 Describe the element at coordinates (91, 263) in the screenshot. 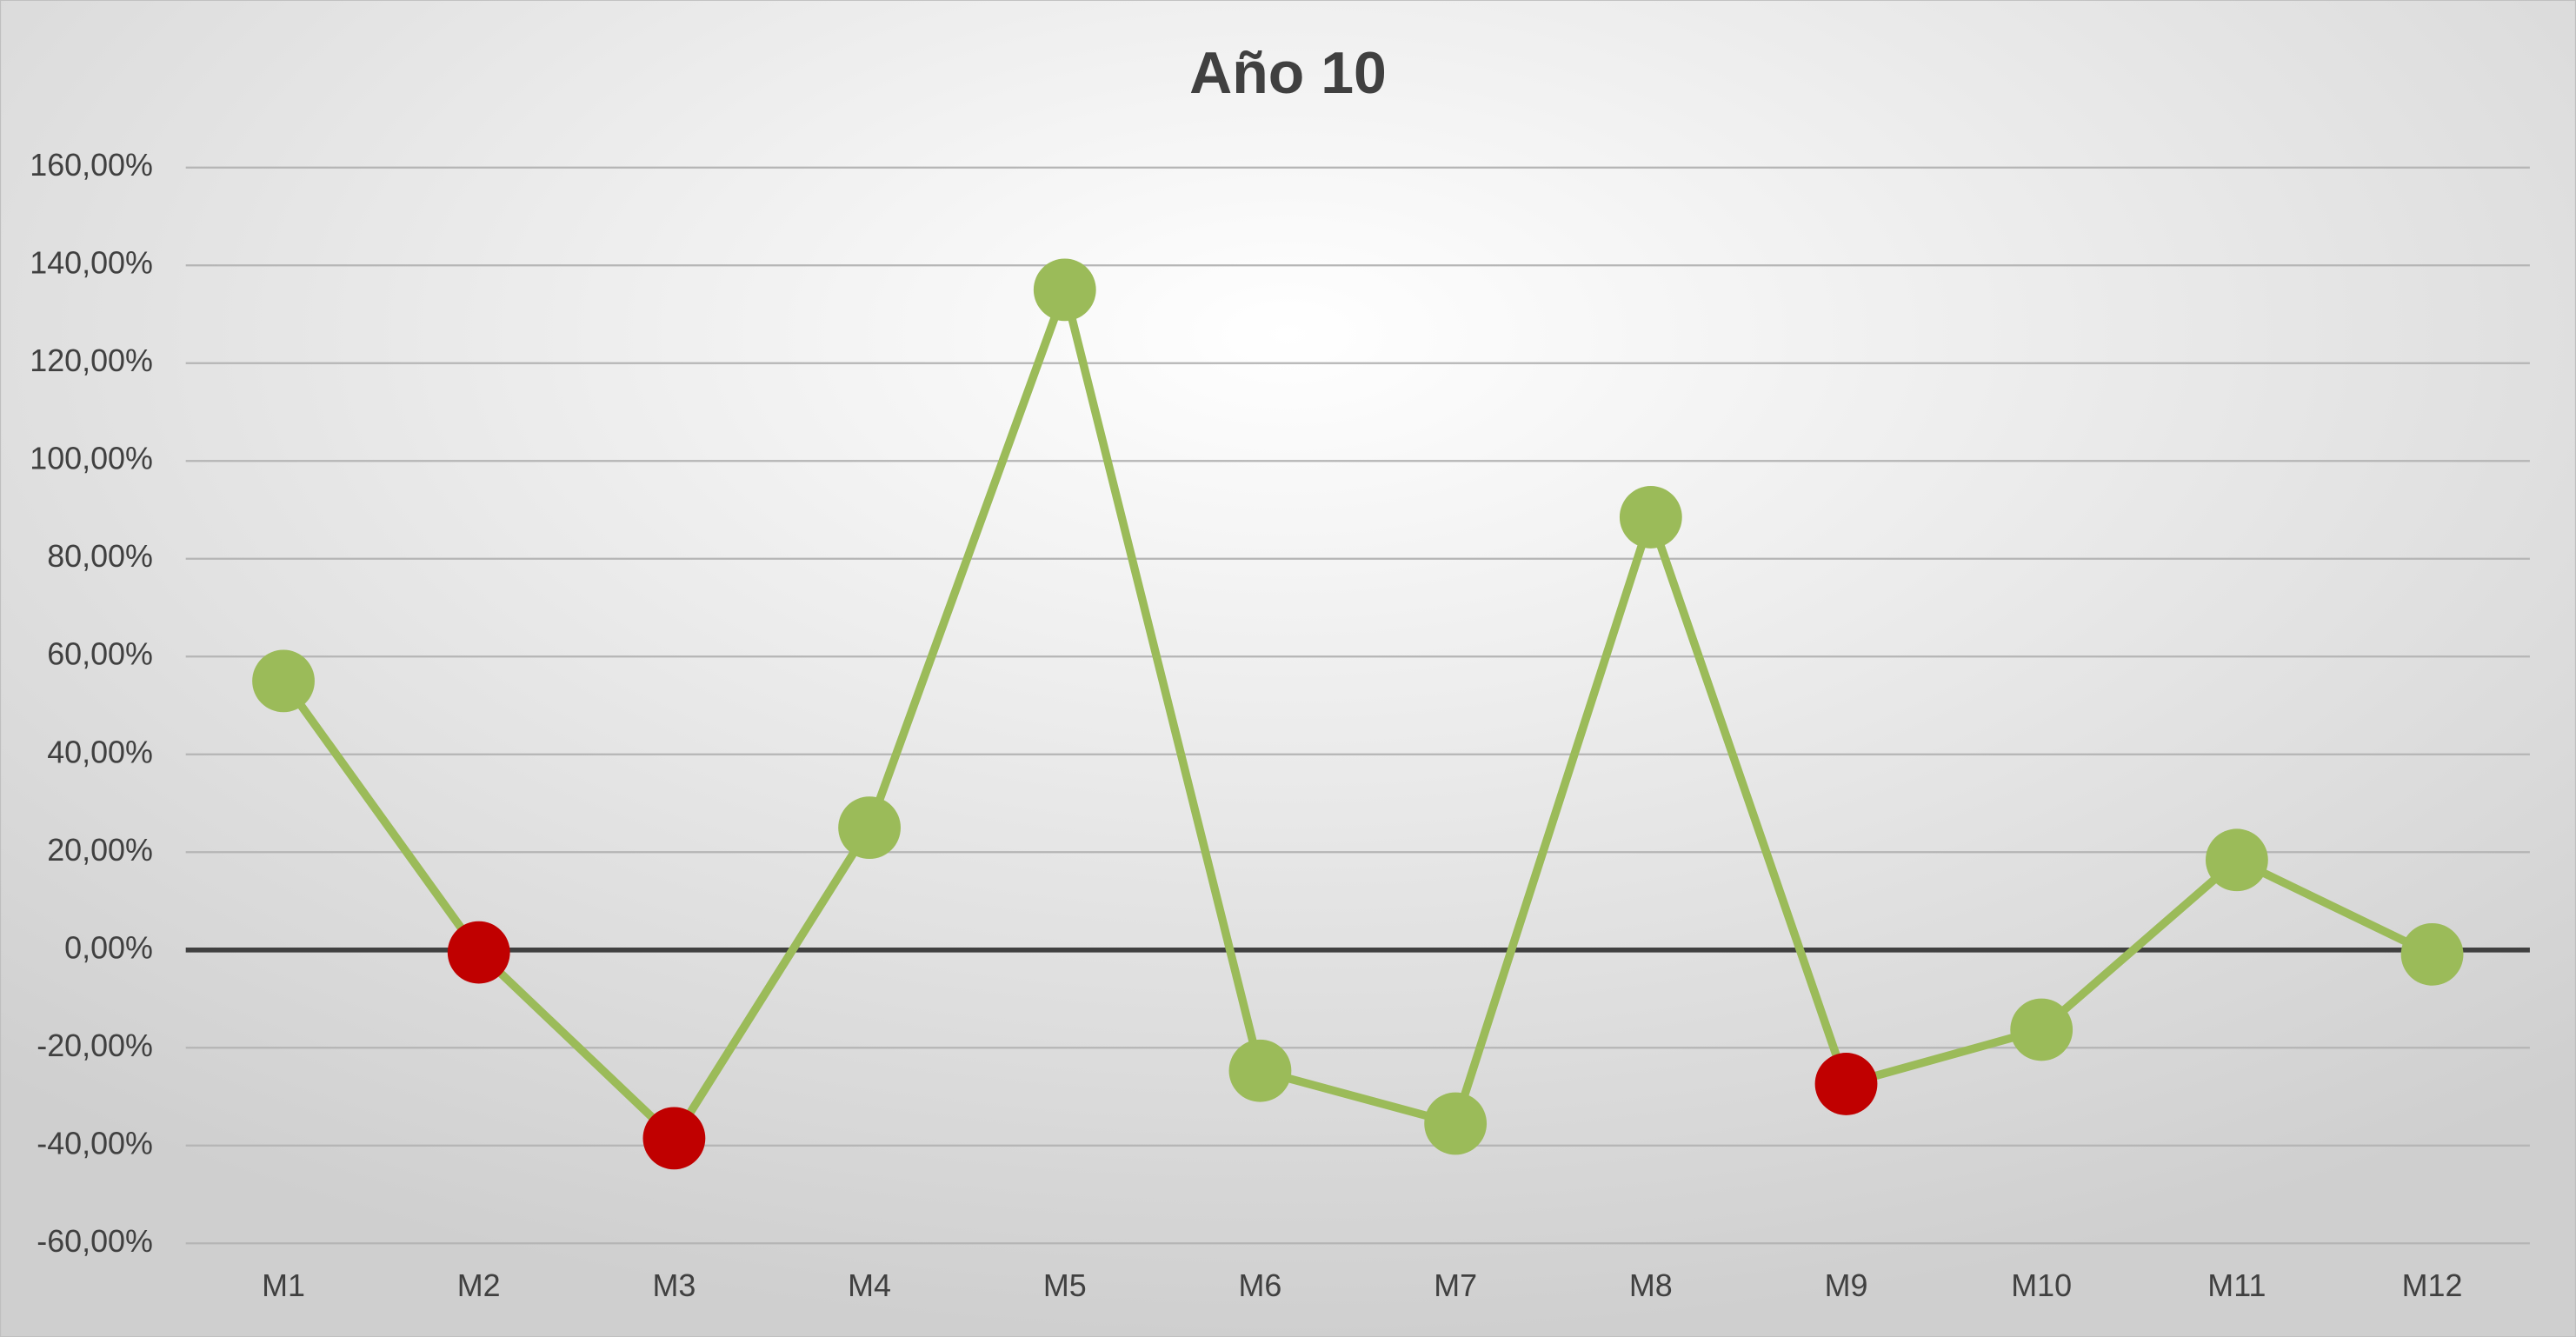

I see `y-tick-label: 140,00%` at that location.